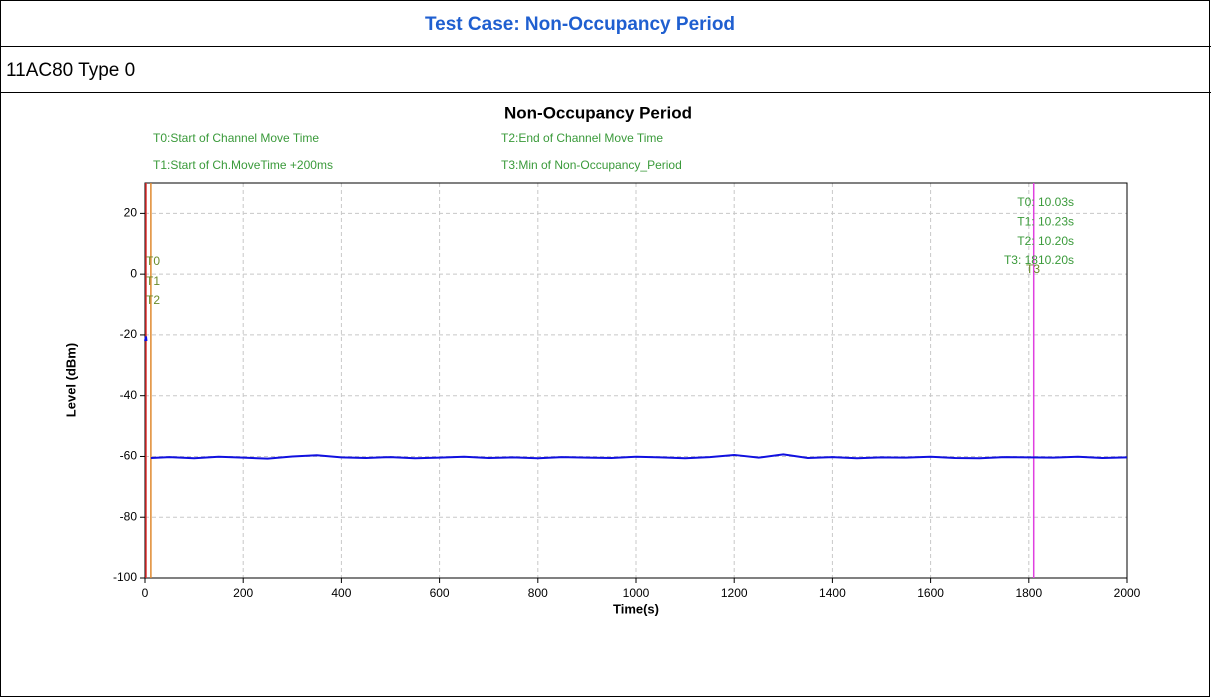  Describe the element at coordinates (1033, 269) in the screenshot. I see `marker-label: T3` at that location.